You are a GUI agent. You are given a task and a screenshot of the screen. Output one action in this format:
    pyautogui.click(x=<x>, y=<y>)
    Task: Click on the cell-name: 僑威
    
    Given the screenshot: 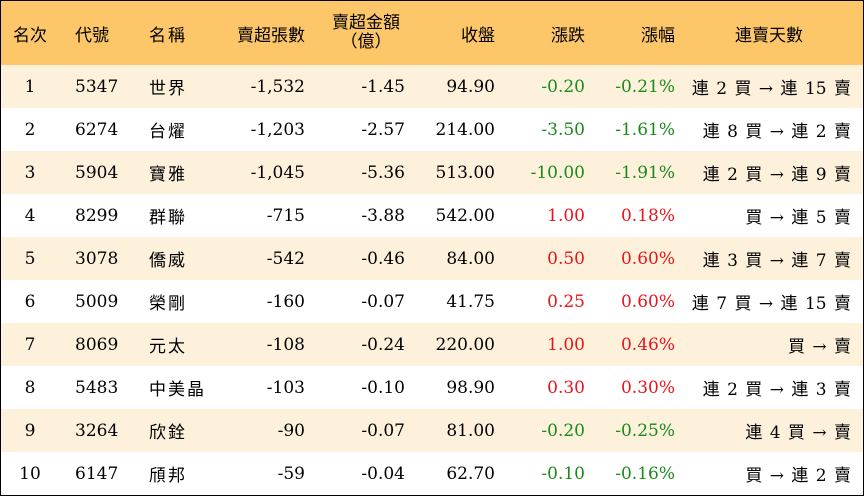 What is the action you would take?
    pyautogui.click(x=168, y=261)
    